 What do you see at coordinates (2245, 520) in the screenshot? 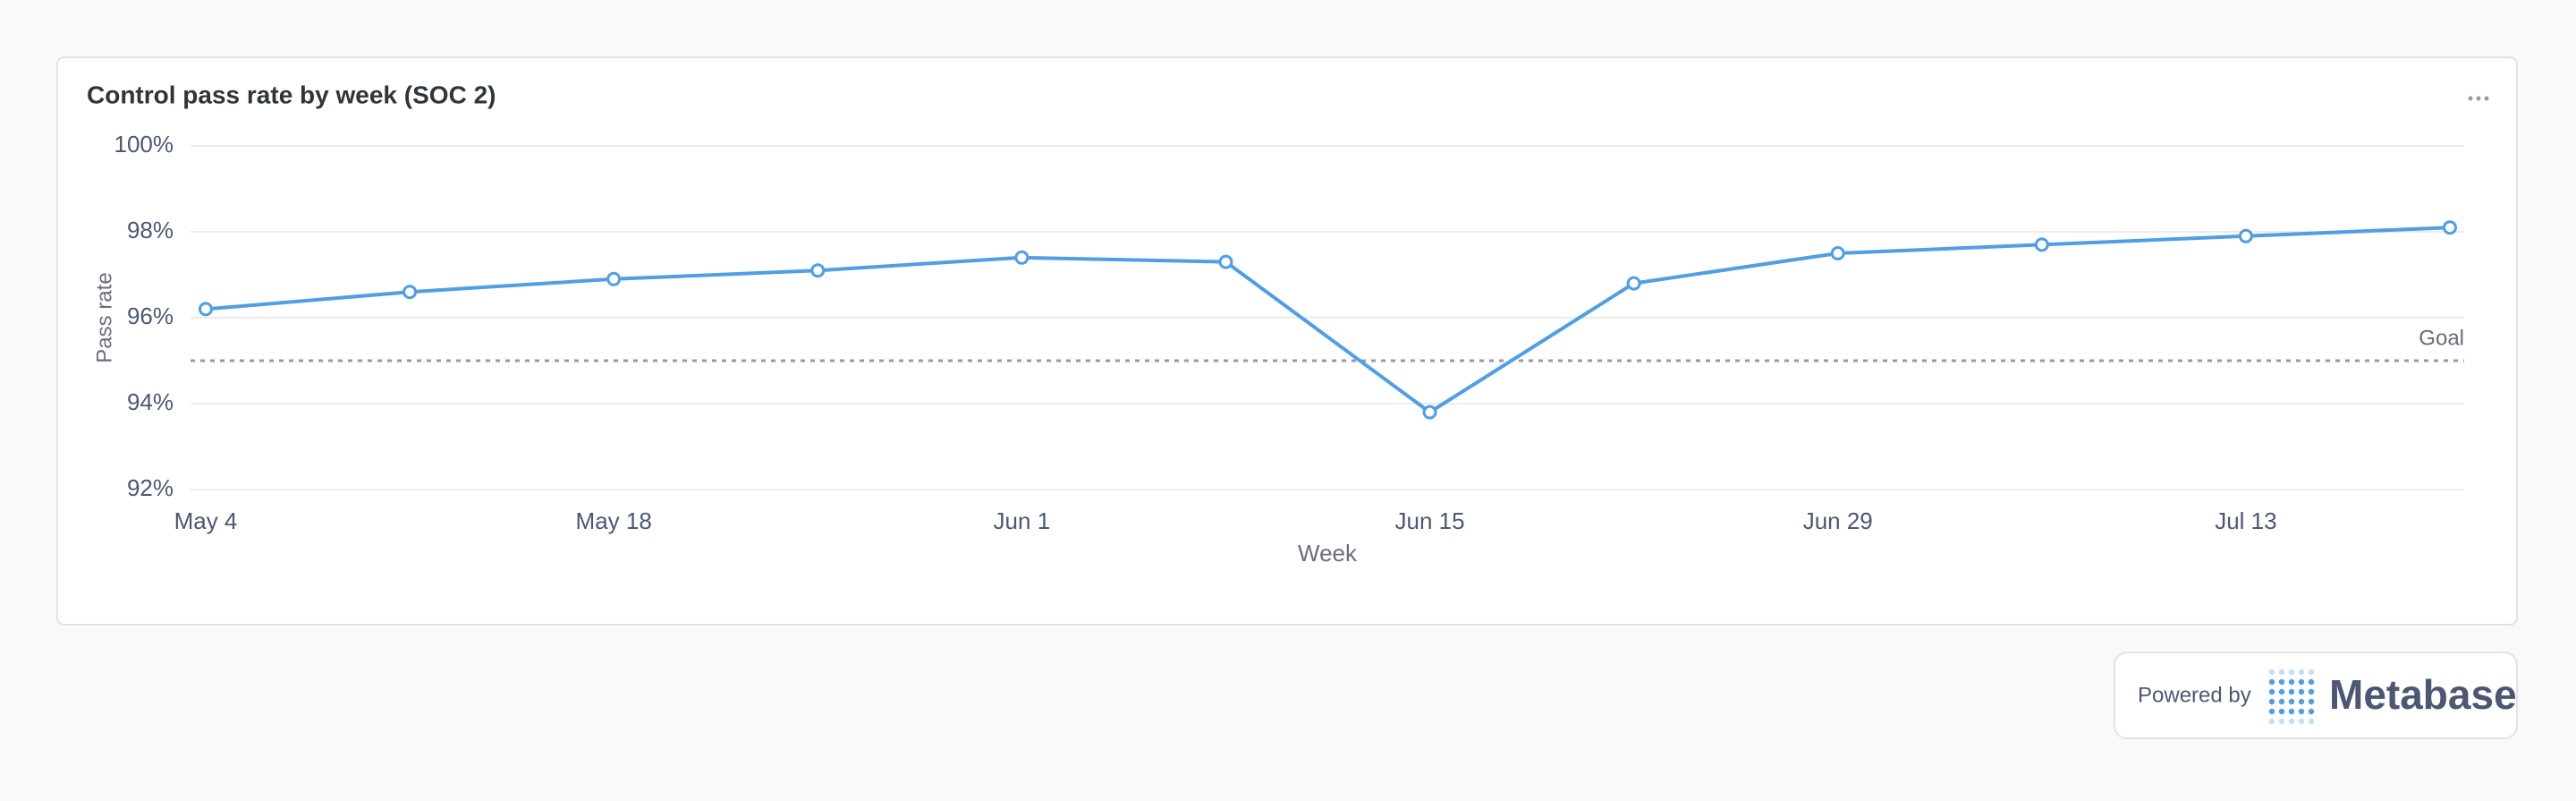
I see `x-tick-label: Jul 13` at bounding box center [2245, 520].